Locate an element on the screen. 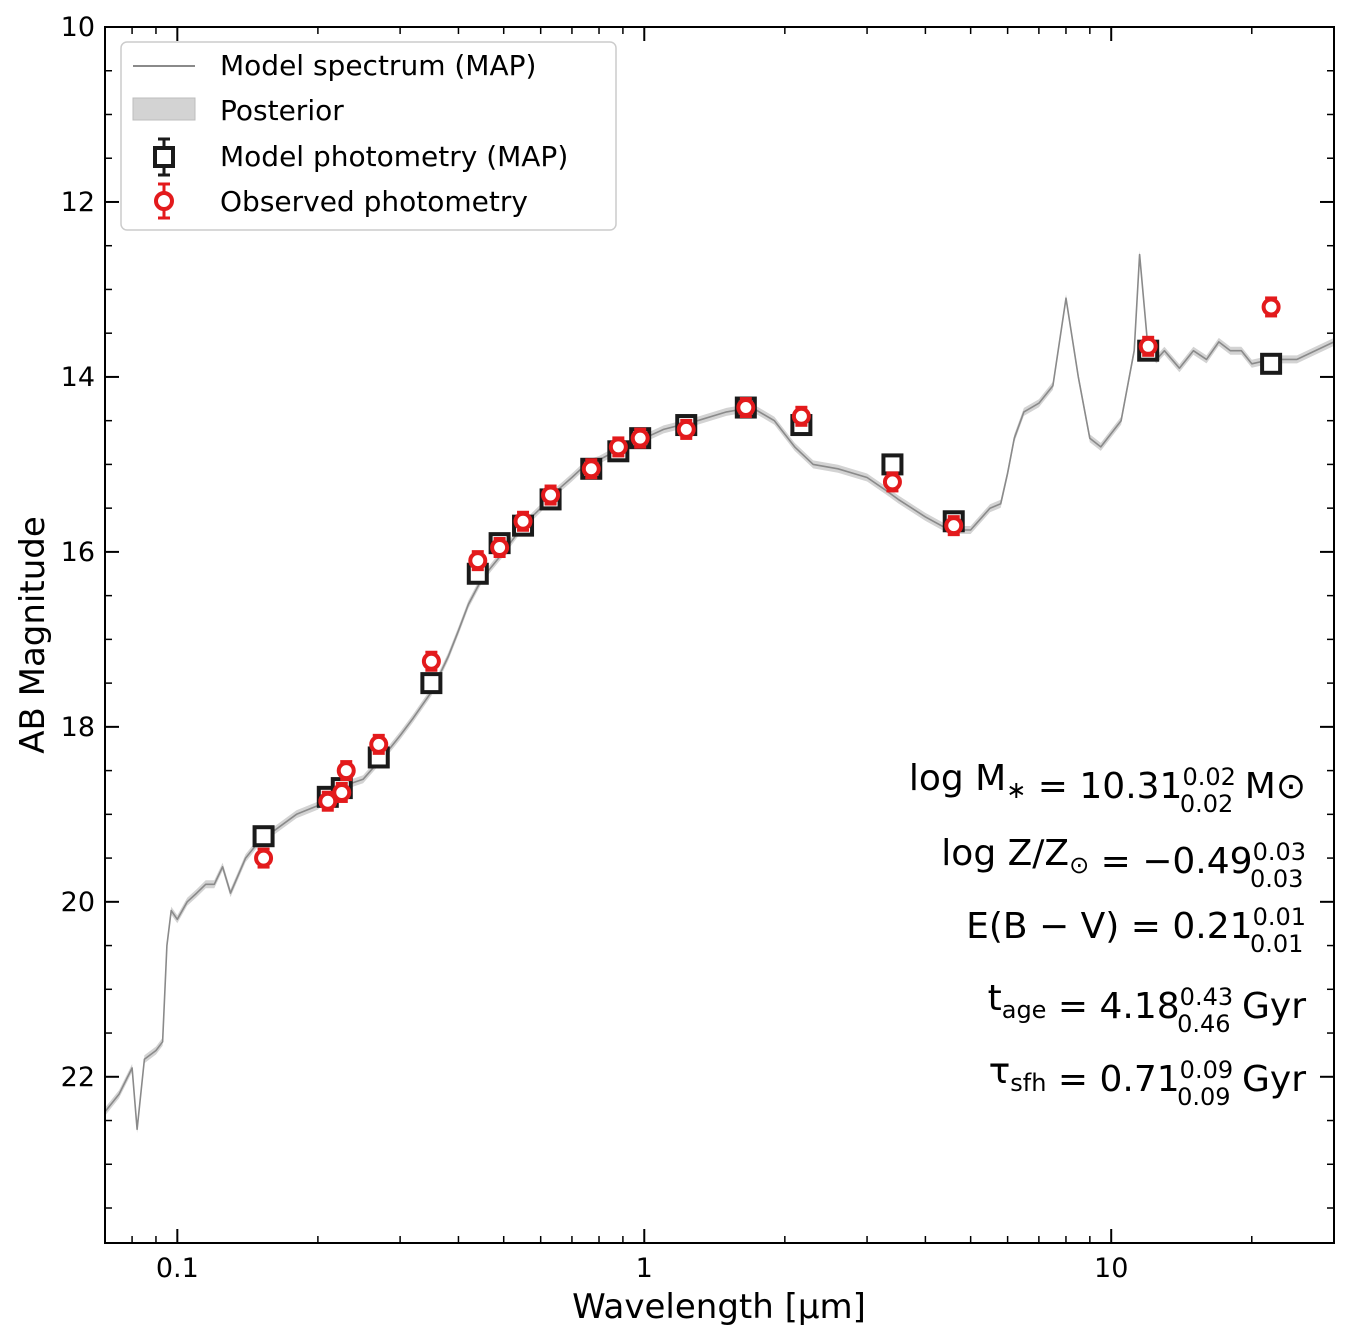 This screenshot has width=1348, height=1343. parameter-annotation: tage = 4.180.43 0.46 Gyr is located at coordinates (1147, 1008).